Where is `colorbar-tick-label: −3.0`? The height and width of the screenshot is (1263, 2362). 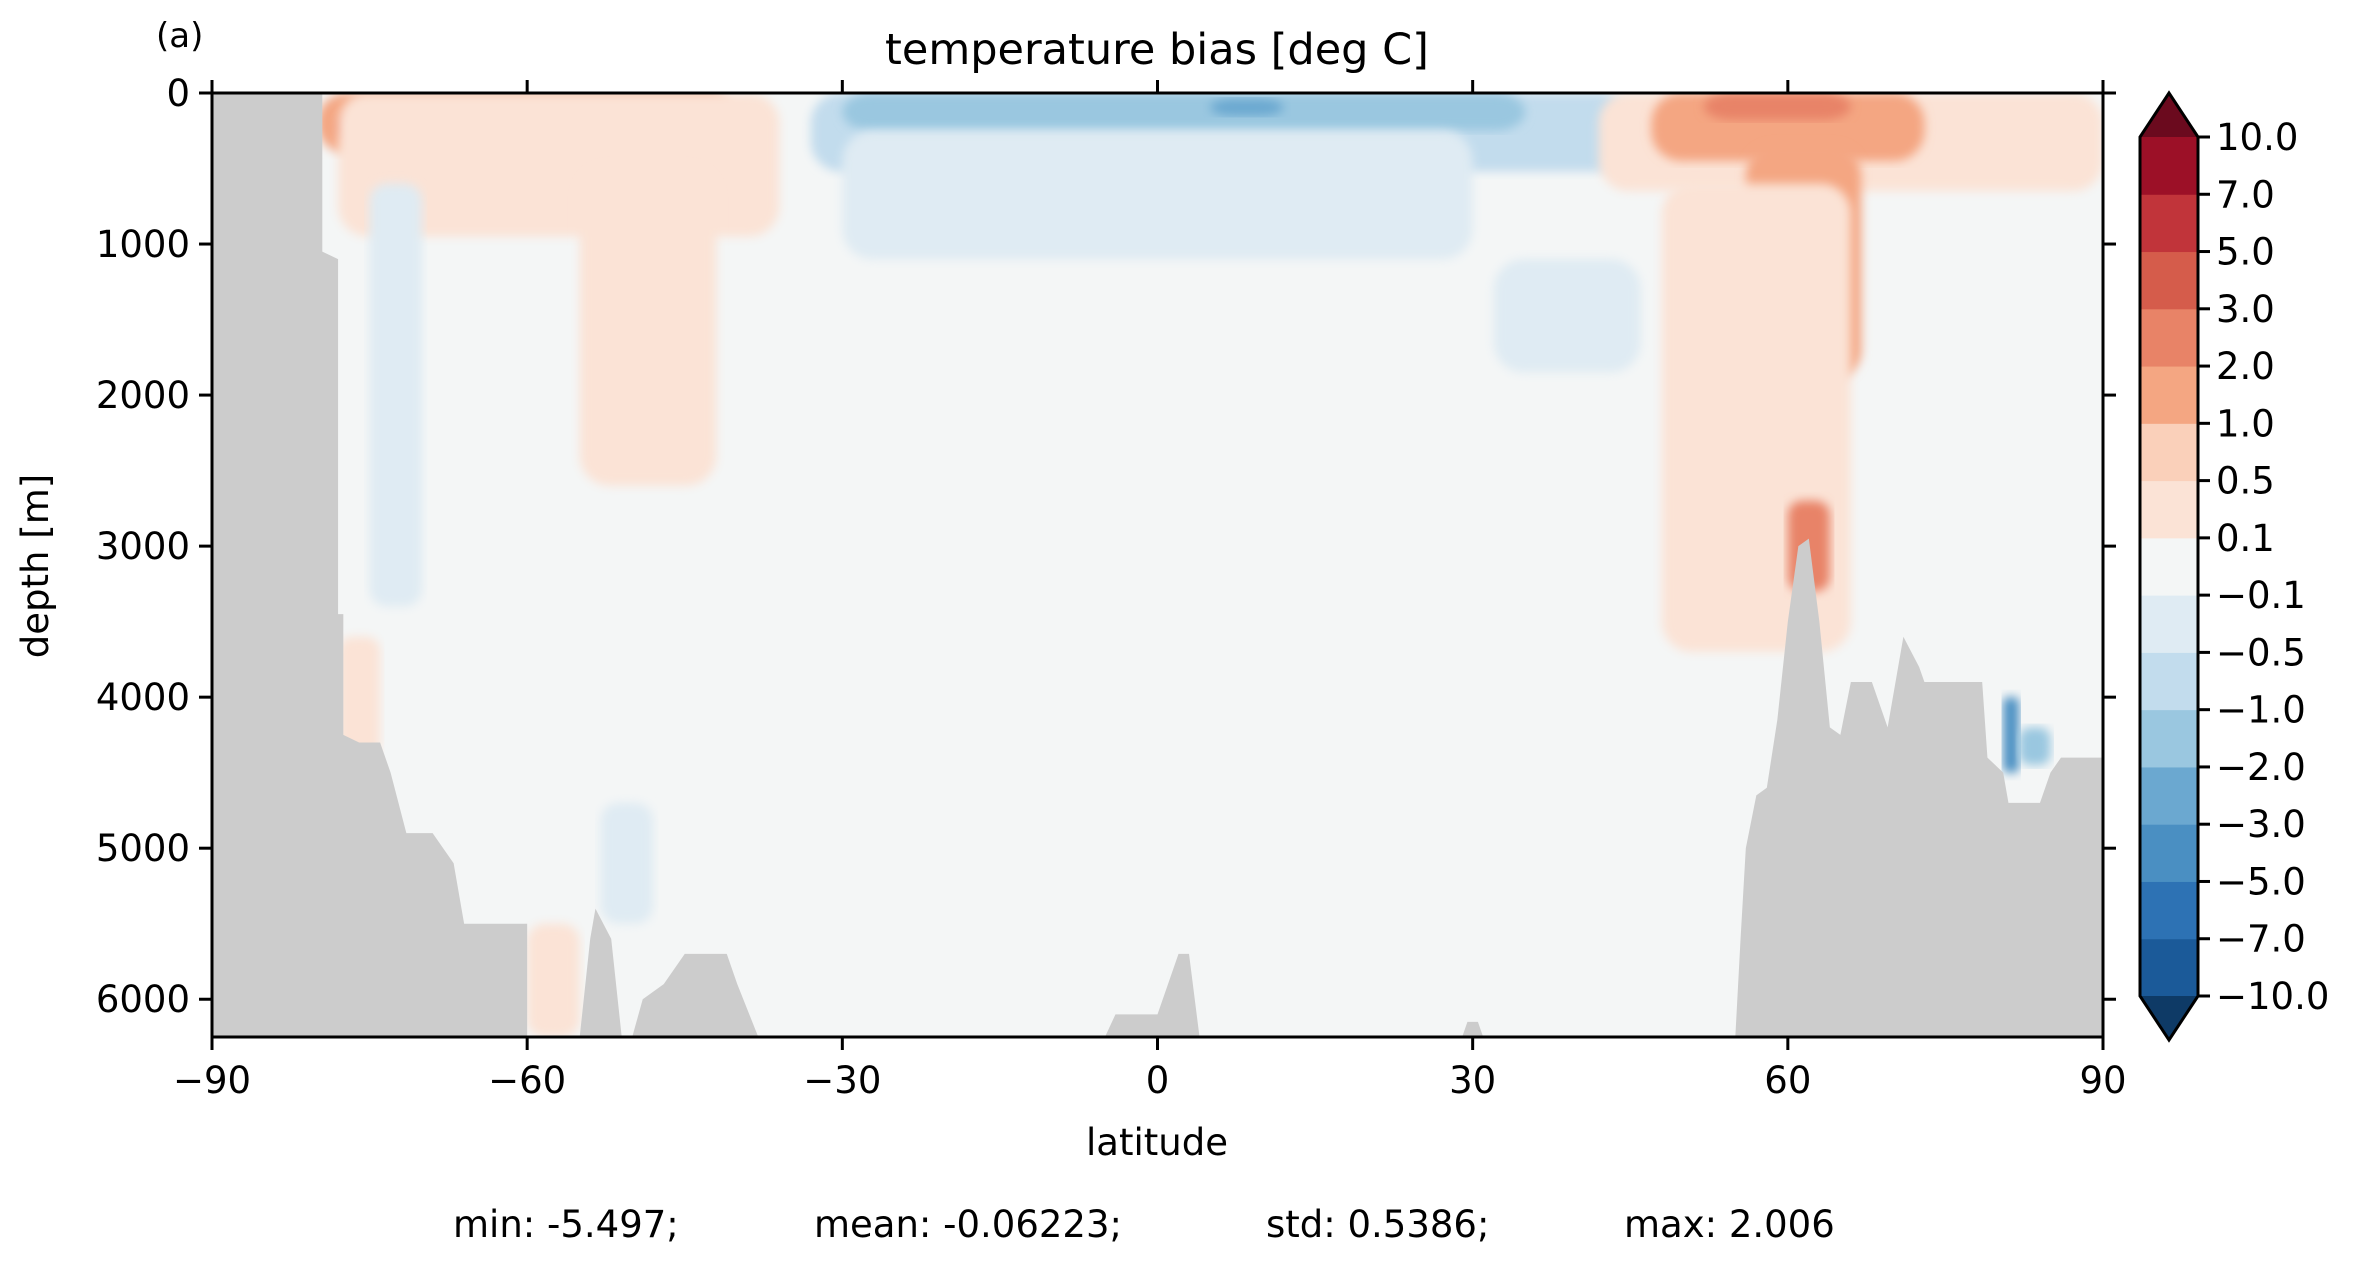 colorbar-tick-label: −3.0 is located at coordinates (2261, 824).